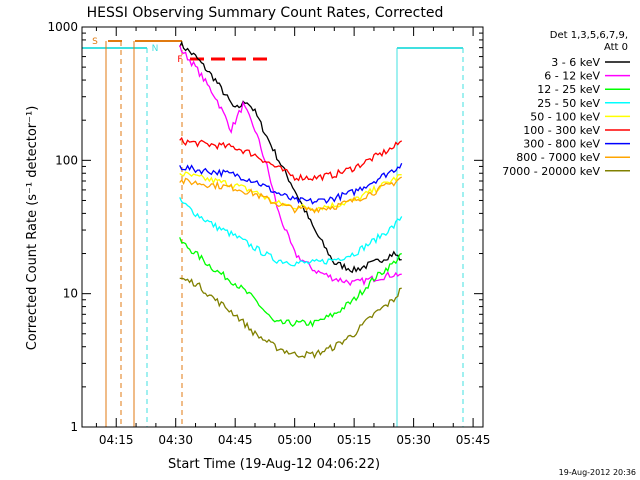  Describe the element at coordinates (568, 89) in the screenshot. I see `legend-label-2: 12 - 25 keV` at that location.